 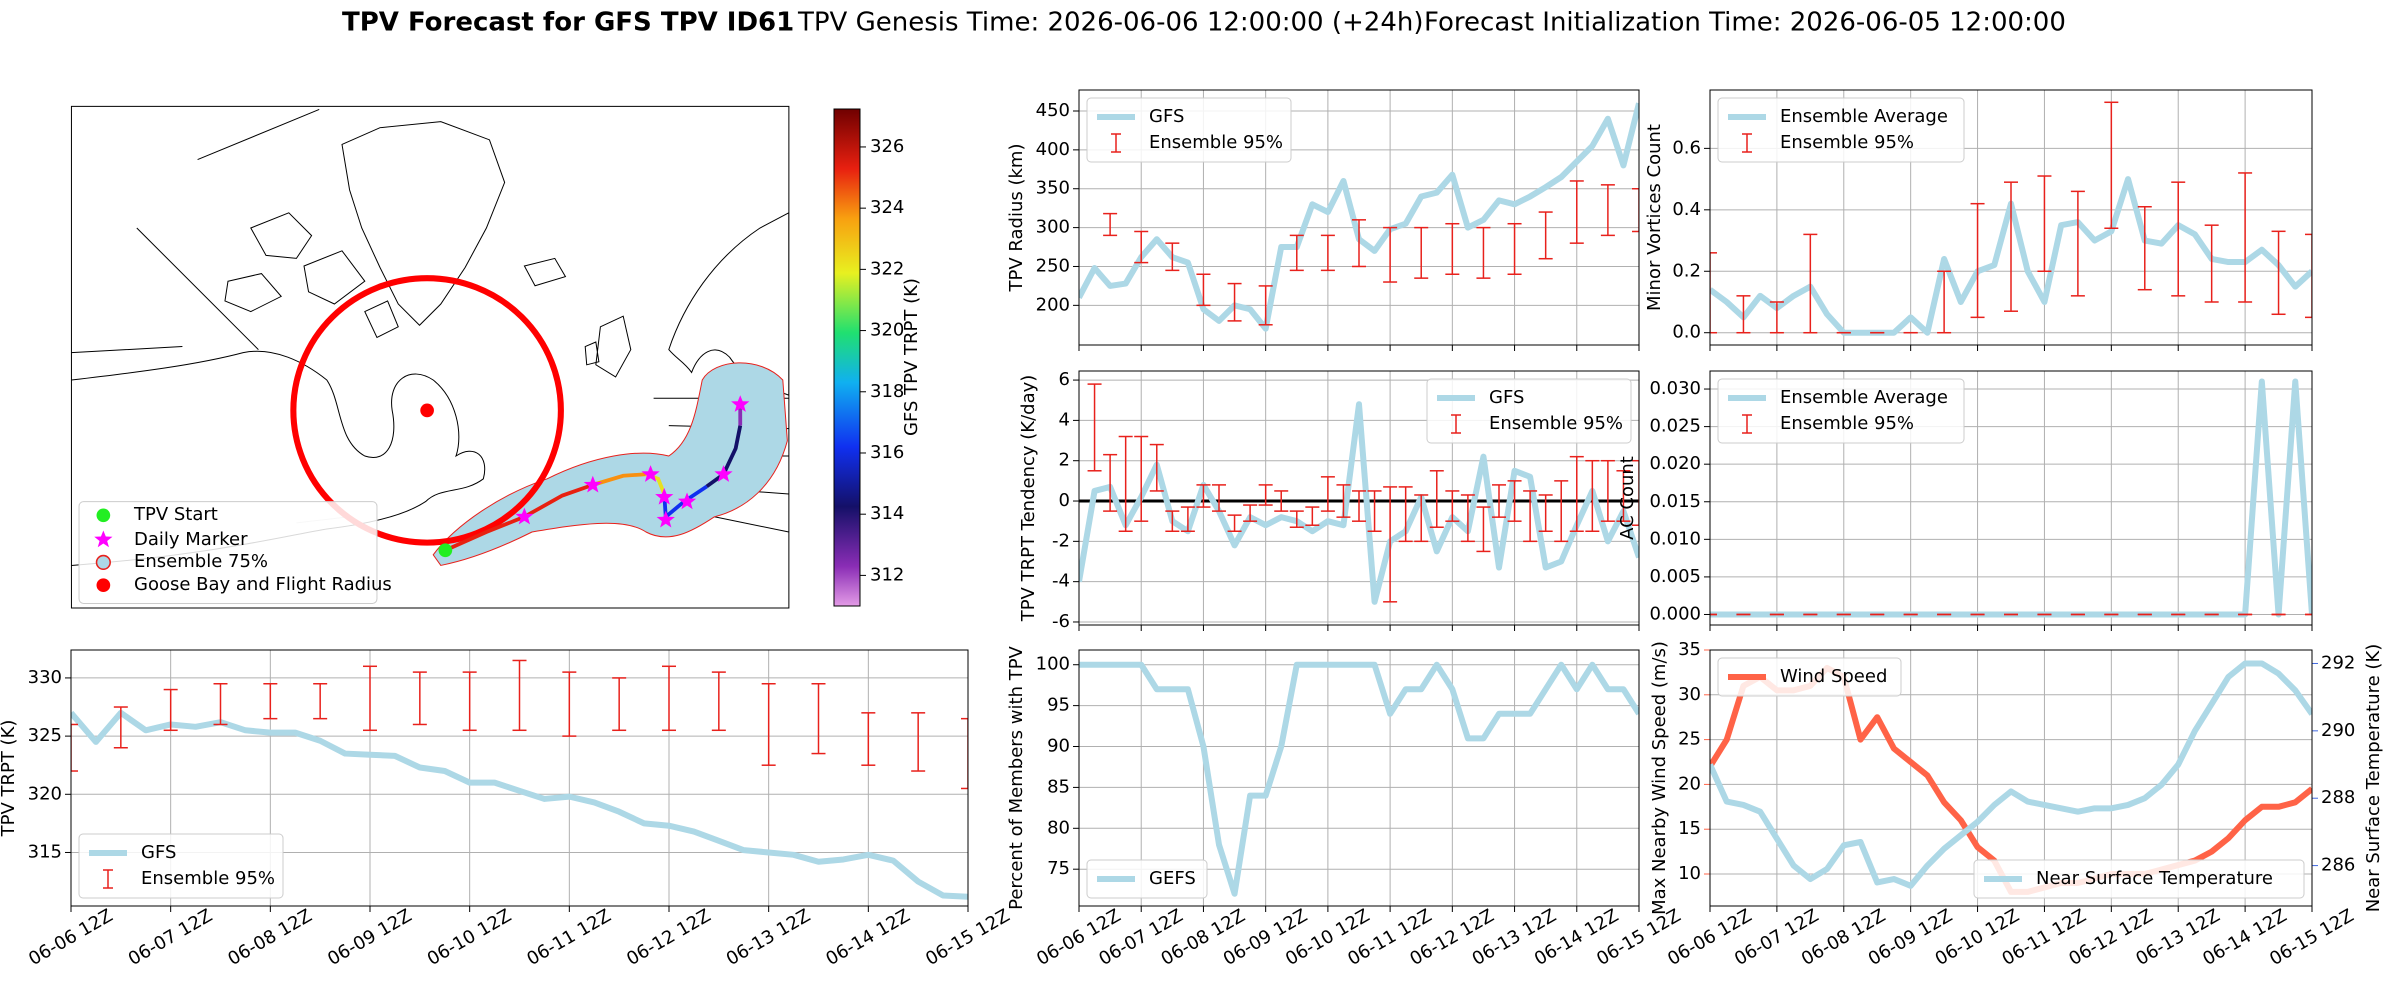 What do you see at coordinates (201, 561) in the screenshot?
I see `map-legend-label: Ensemble 75%` at bounding box center [201, 561].